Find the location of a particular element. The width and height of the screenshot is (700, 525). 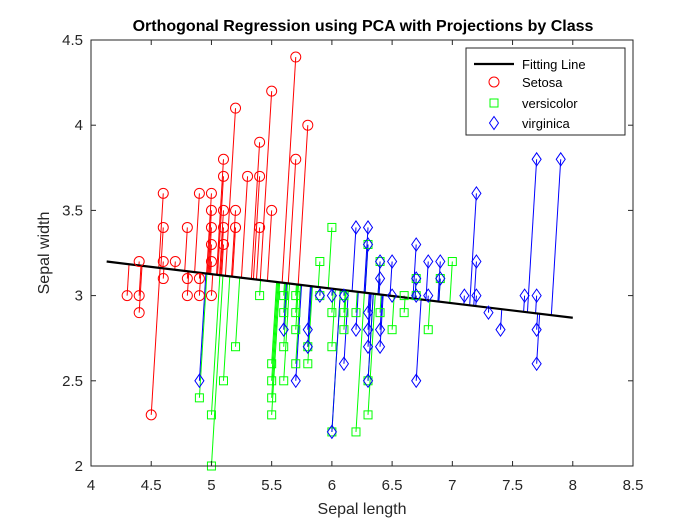

x-tick-label: 6.5 is located at coordinates (392, 485).